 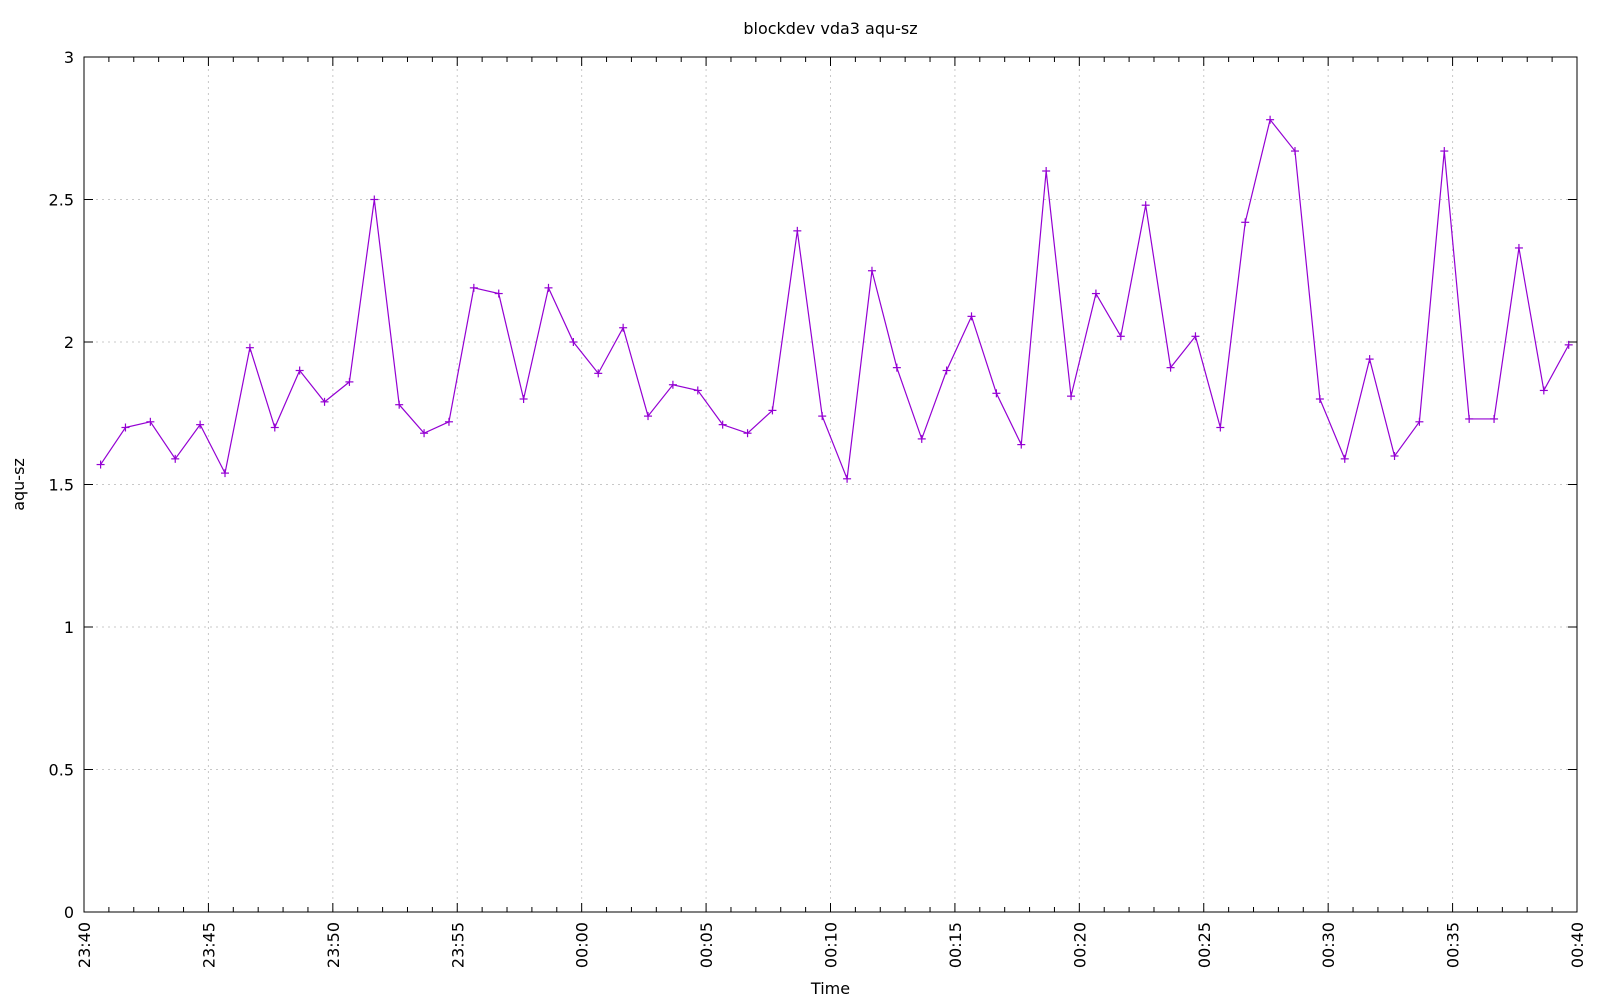 I want to click on y-tick-label: 2.5, so click(x=61, y=200).